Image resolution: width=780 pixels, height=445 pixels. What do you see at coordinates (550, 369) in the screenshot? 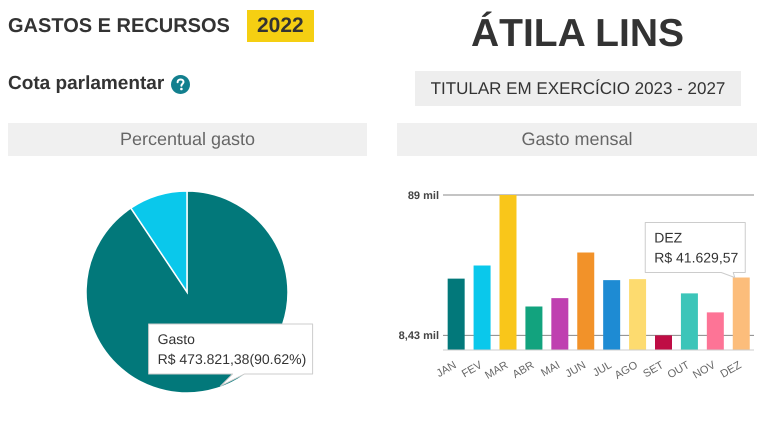
I see `x-tick-label: MAI` at bounding box center [550, 369].